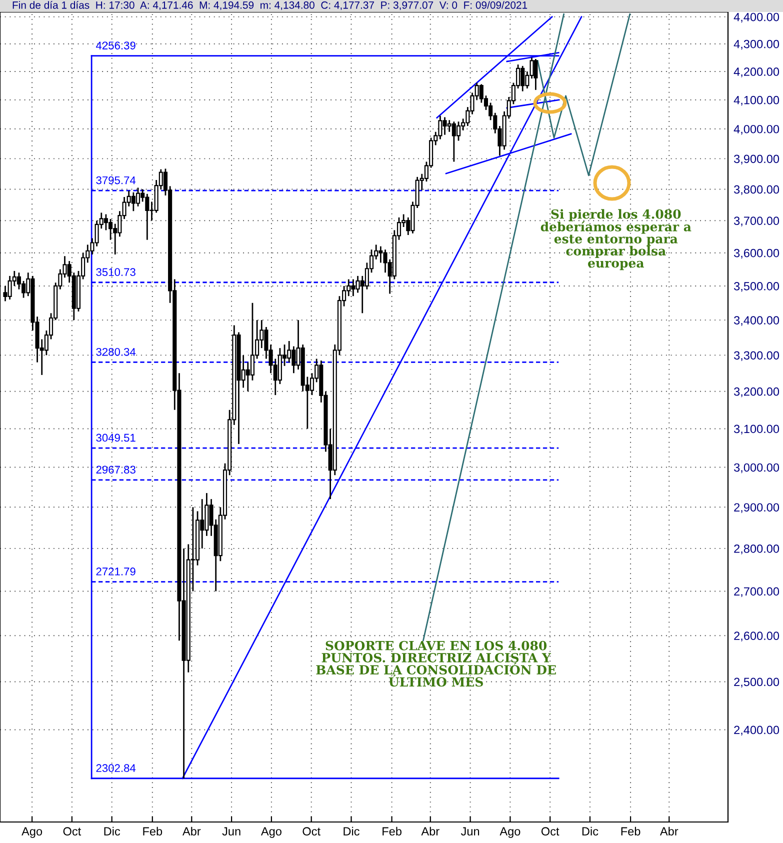  What do you see at coordinates (757, 129) in the screenshot?
I see `y-tick-label: 4,000.00` at bounding box center [757, 129].